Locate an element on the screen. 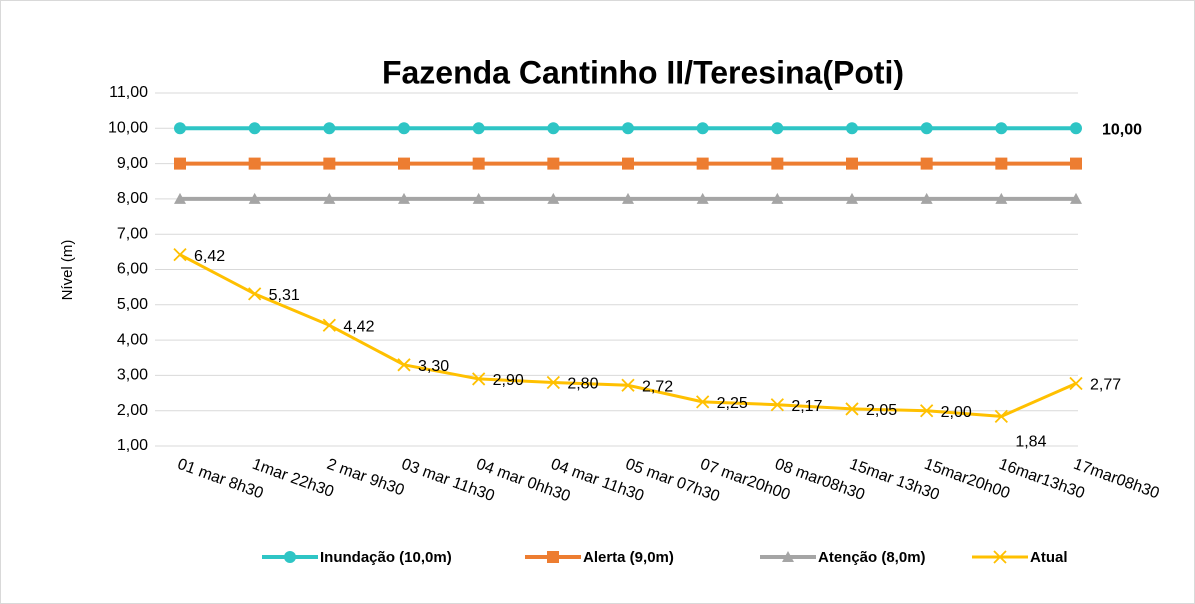 The width and height of the screenshot is (1195, 604). legend-label: Inundação (10,0m) is located at coordinates (386, 557).